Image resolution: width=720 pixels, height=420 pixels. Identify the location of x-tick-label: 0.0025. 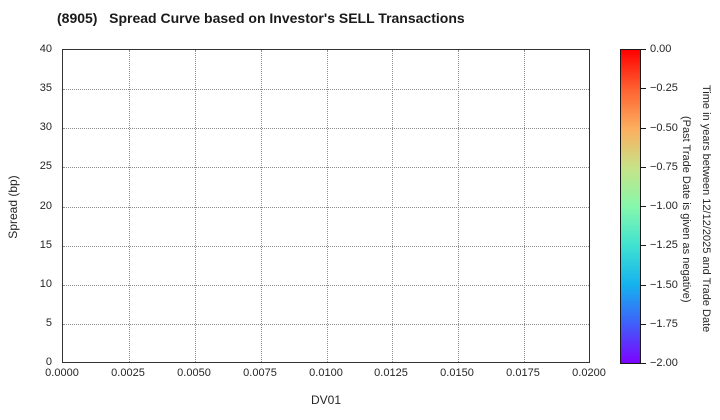
(128, 373).